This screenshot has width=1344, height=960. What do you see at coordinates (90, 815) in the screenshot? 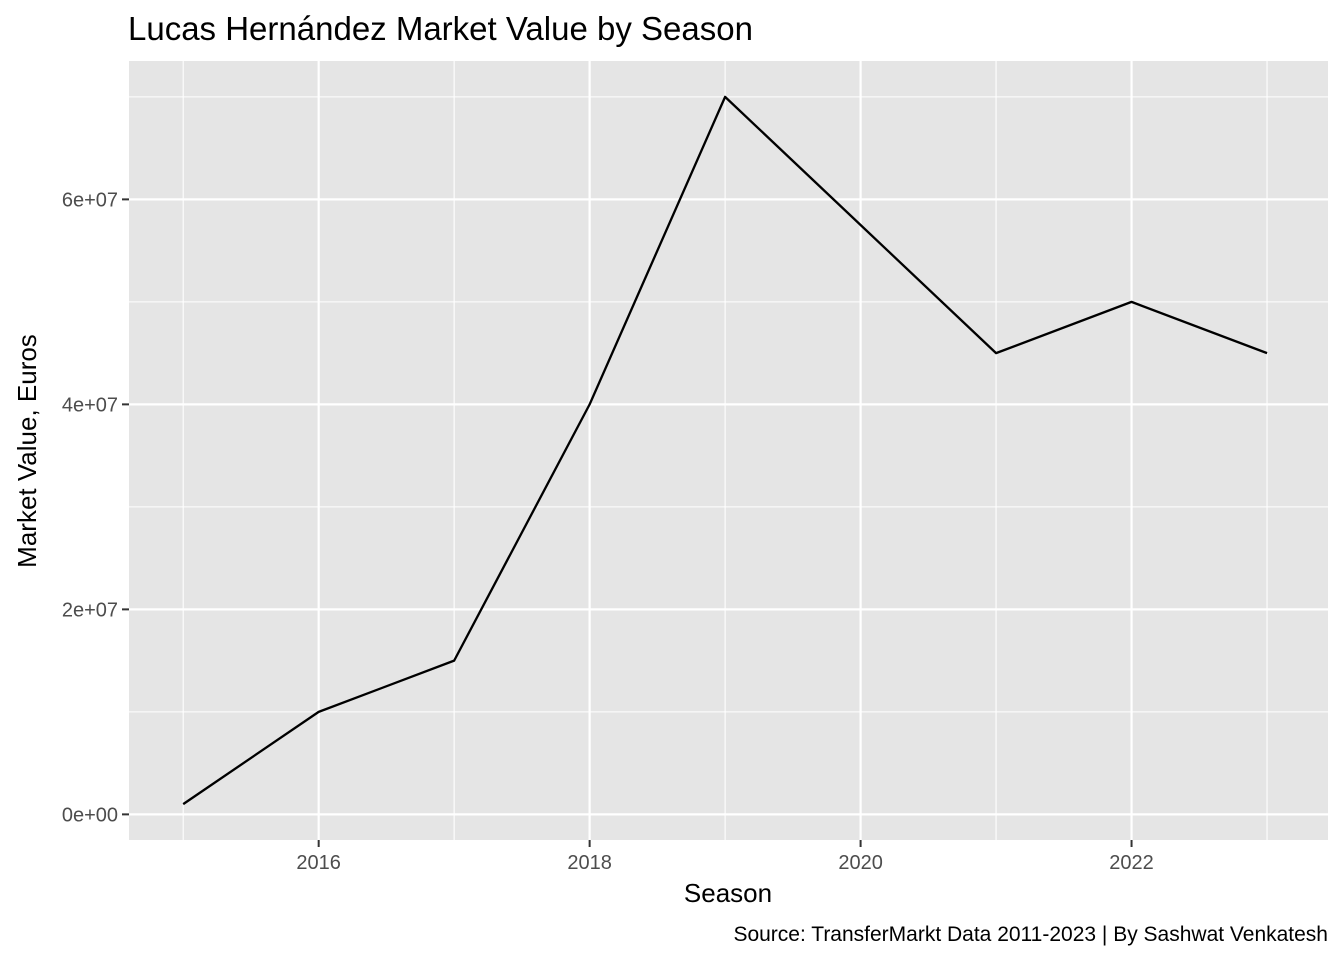
I see `y-tick-label: 0e+00` at bounding box center [90, 815].